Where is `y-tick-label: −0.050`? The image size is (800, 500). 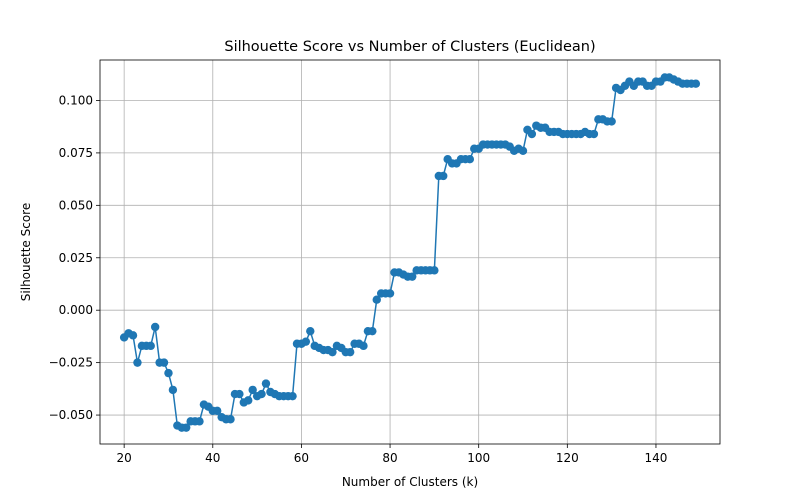
y-tick-label: −0.050 is located at coordinates (71, 415).